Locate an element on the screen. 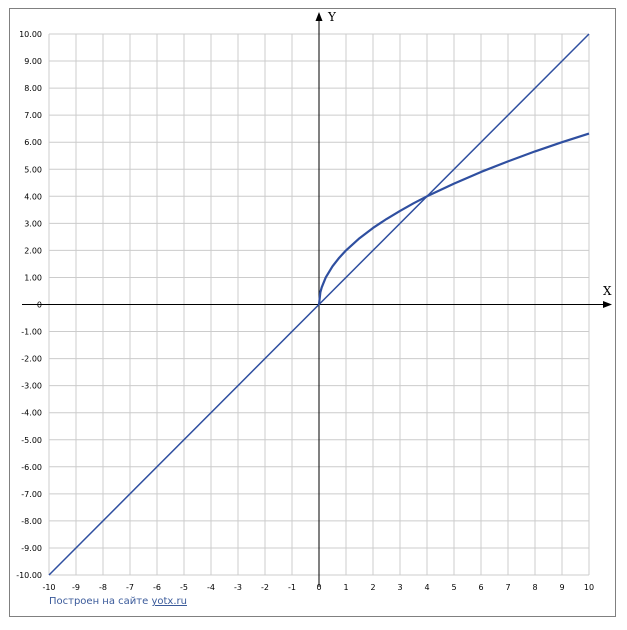  credit-text: Построен на сайте is located at coordinates (99, 601).